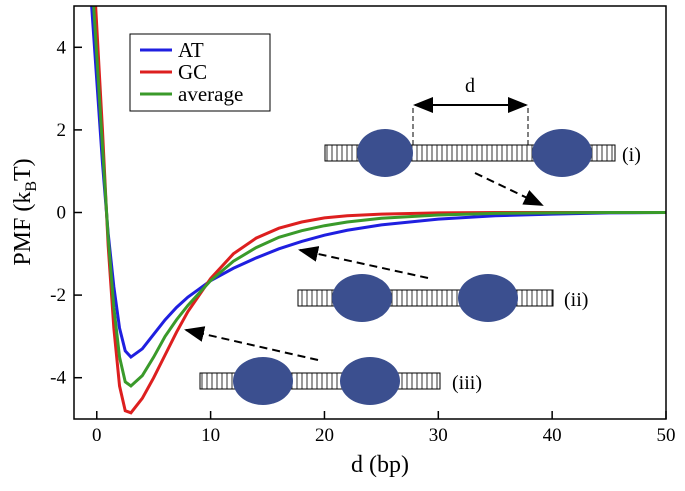 The height and width of the screenshot is (491, 685). I want to click on x-tick-label: 50, so click(666, 435).